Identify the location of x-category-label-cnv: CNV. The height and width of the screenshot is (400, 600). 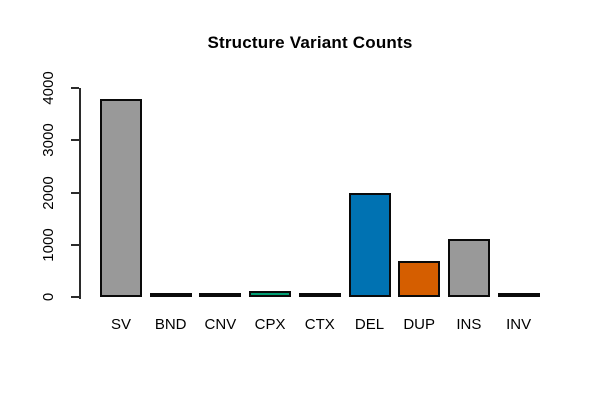
(220, 324).